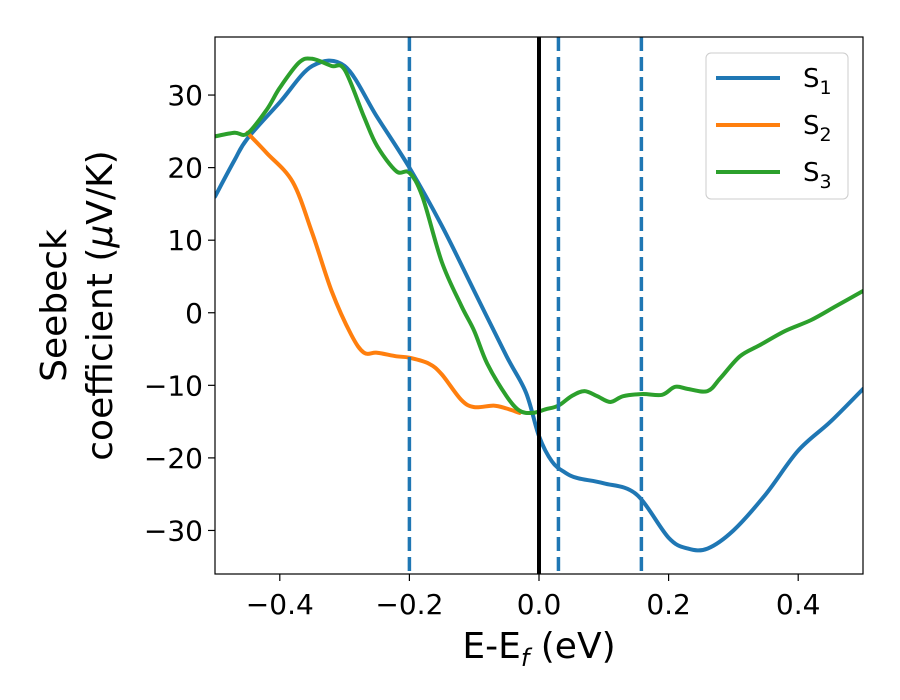 The image size is (900, 700). Describe the element at coordinates (798, 604) in the screenshot. I see `x-tick-label: 0.4` at that location.